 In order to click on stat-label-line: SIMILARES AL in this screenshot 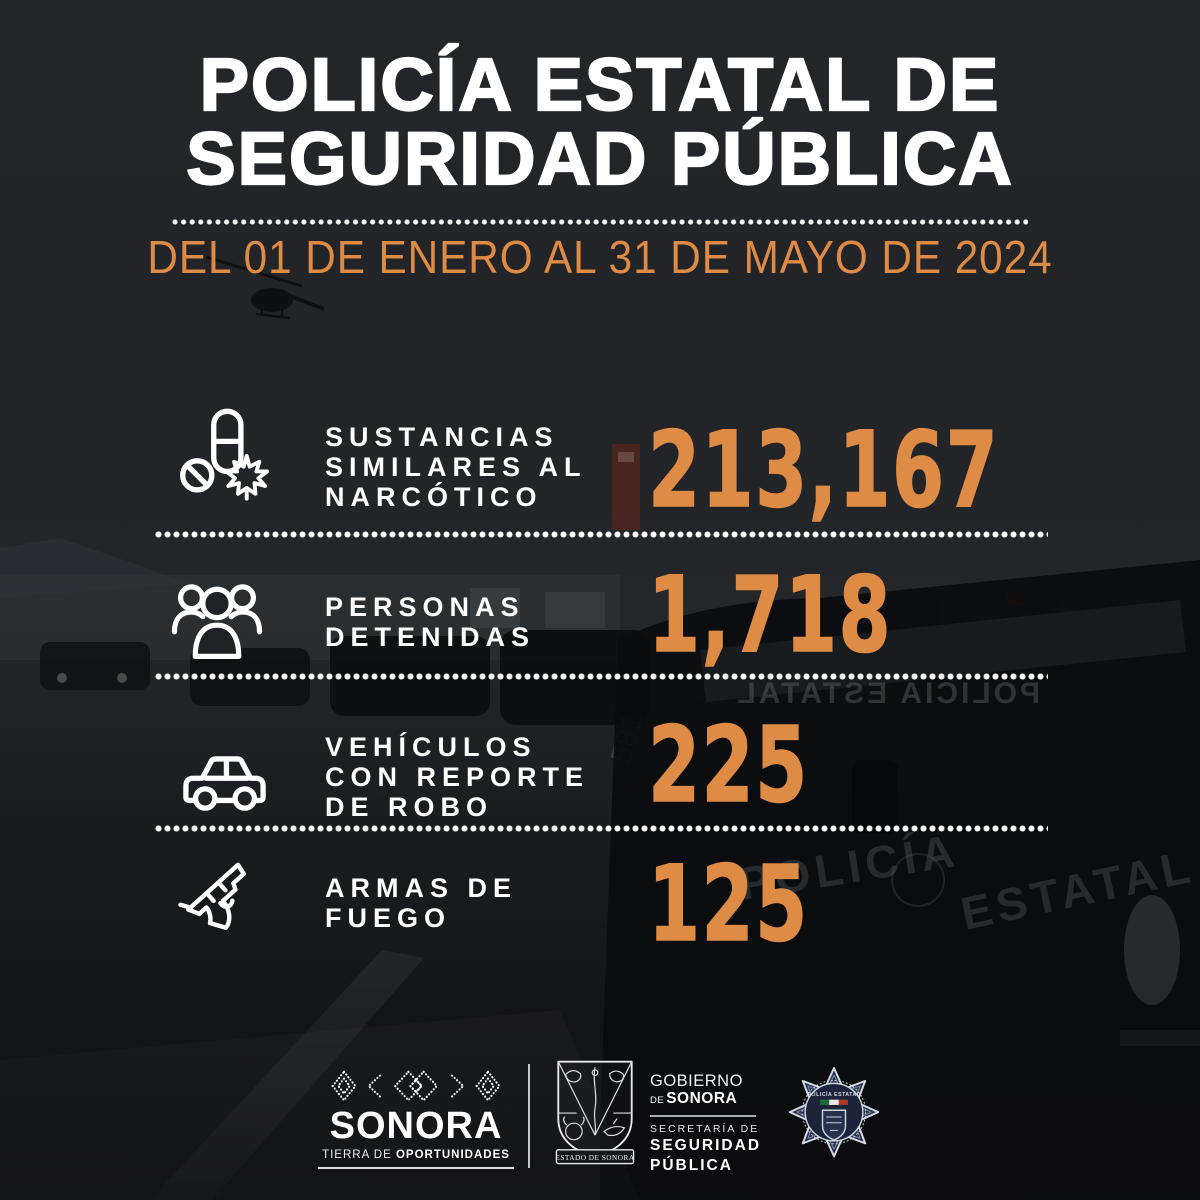, I will do `click(456, 467)`.